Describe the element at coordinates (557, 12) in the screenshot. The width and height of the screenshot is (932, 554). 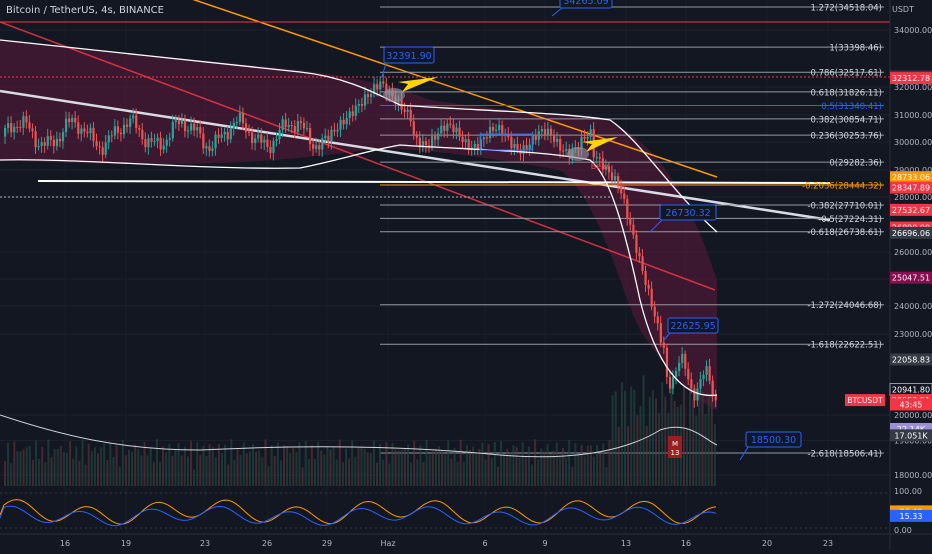
I see `callout-leader` at that location.